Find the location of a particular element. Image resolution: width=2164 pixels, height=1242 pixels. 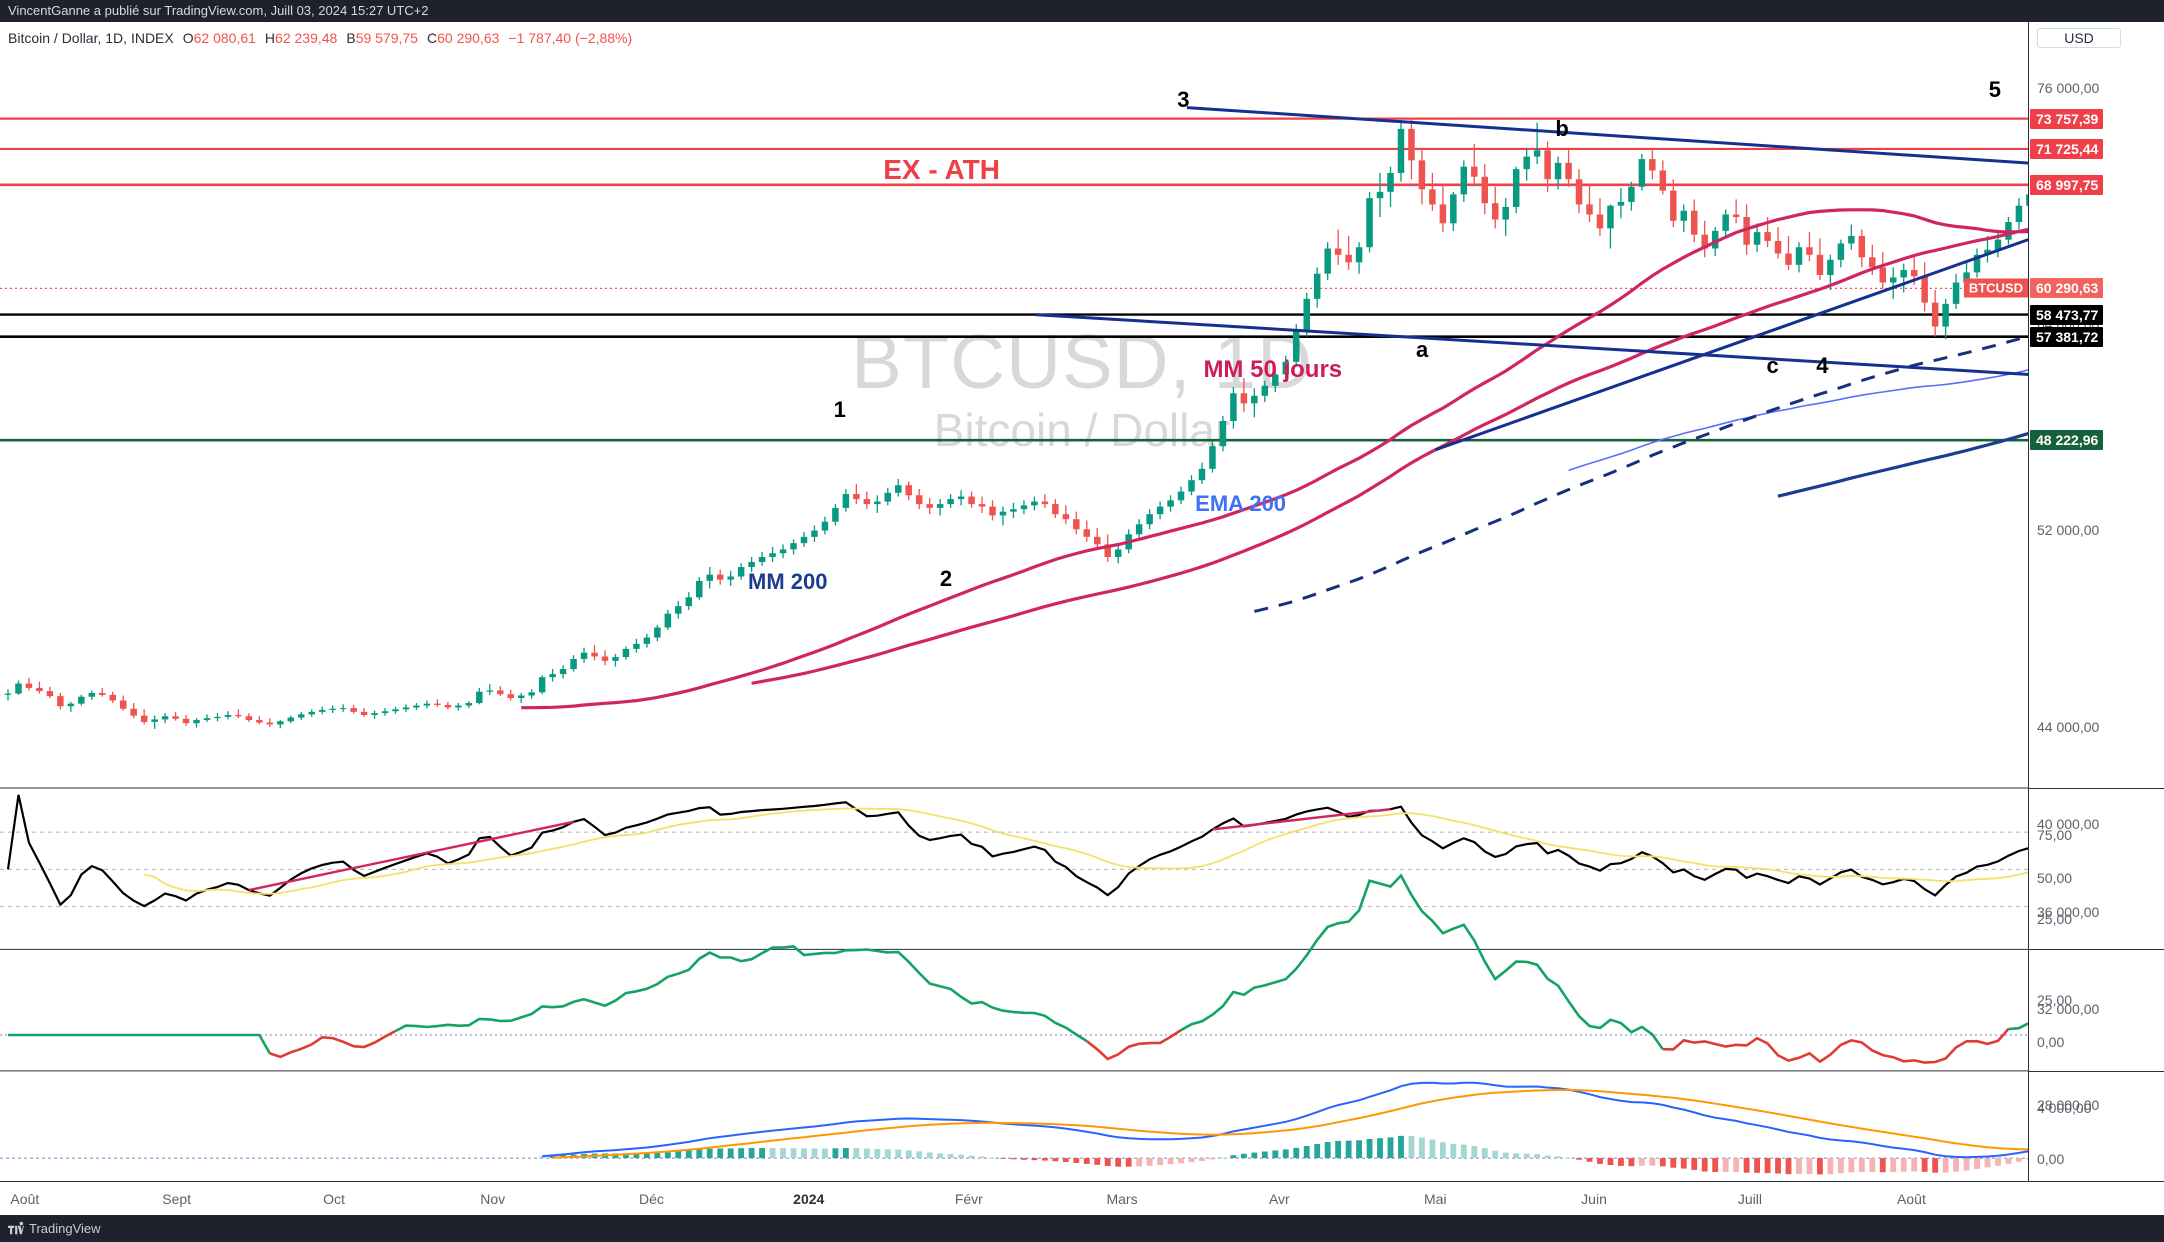

brand-bar: TradingView is located at coordinates (1082, 1228).